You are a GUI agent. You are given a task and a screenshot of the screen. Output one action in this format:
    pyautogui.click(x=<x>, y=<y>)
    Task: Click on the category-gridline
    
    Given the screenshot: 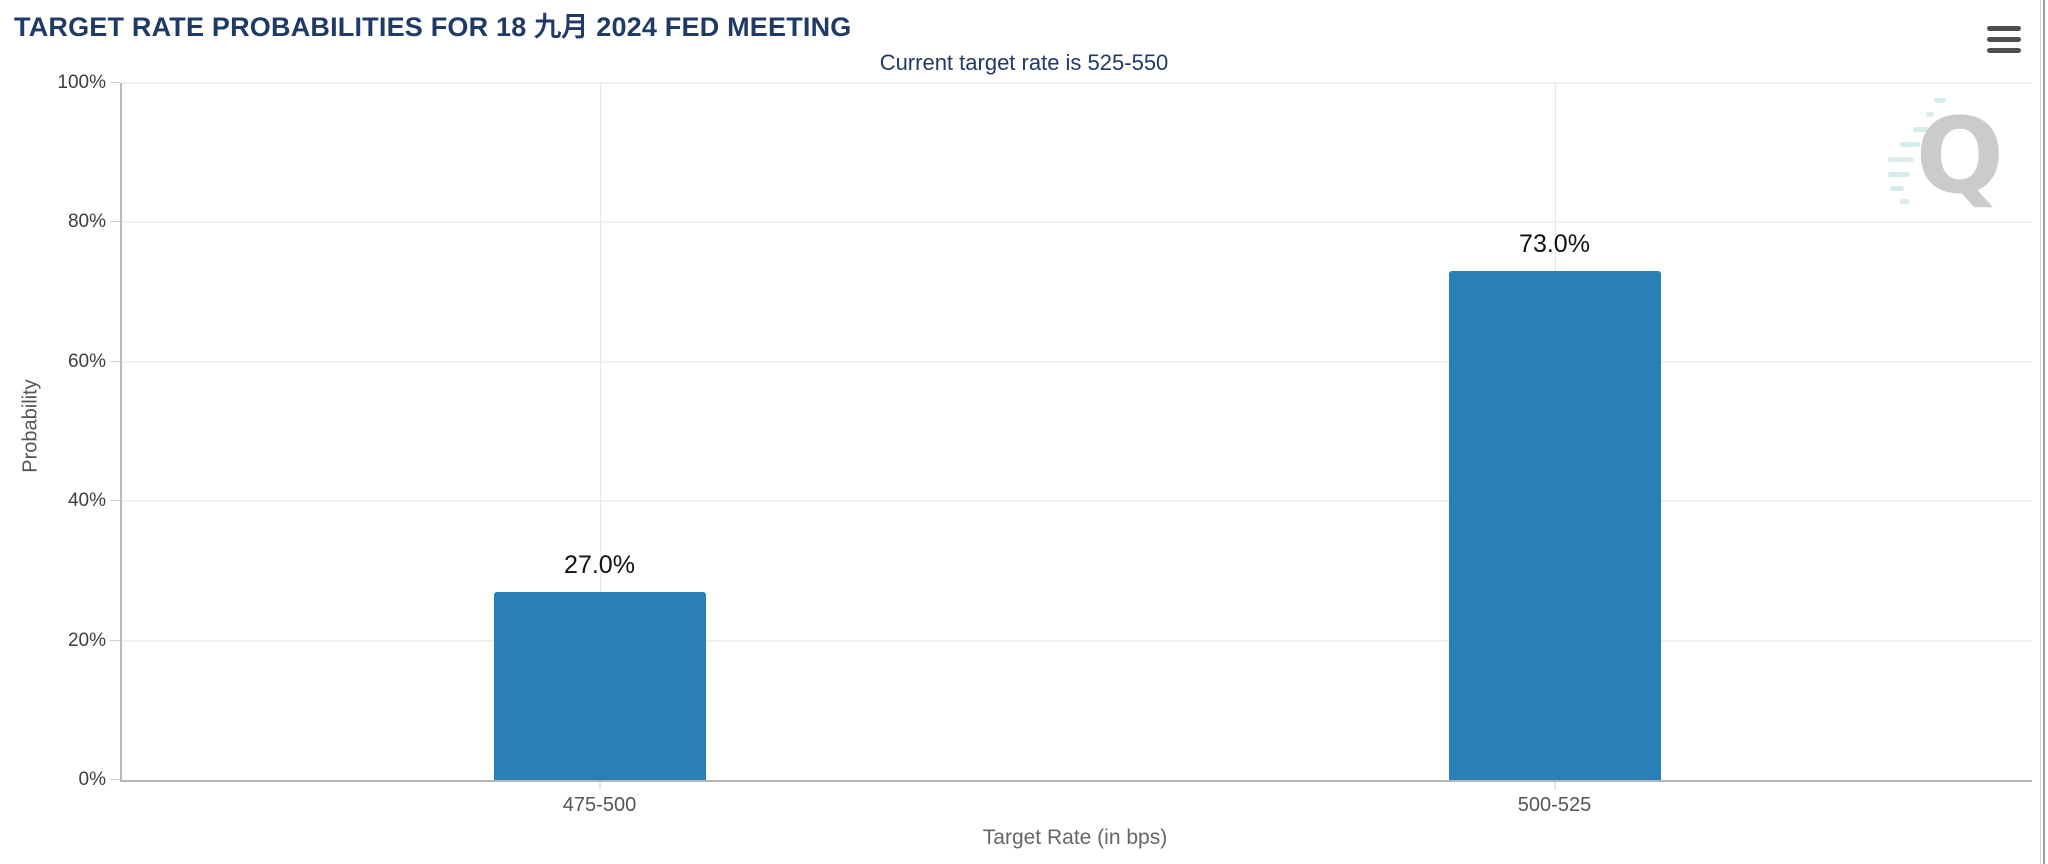 What is the action you would take?
    pyautogui.click(x=600, y=431)
    